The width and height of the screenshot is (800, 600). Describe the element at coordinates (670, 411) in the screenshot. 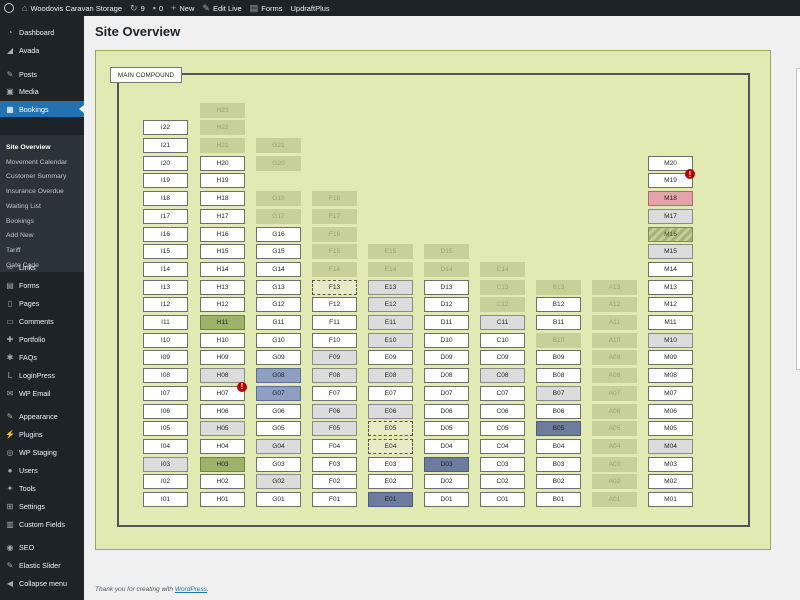

I see `plot-m06: M06` at that location.